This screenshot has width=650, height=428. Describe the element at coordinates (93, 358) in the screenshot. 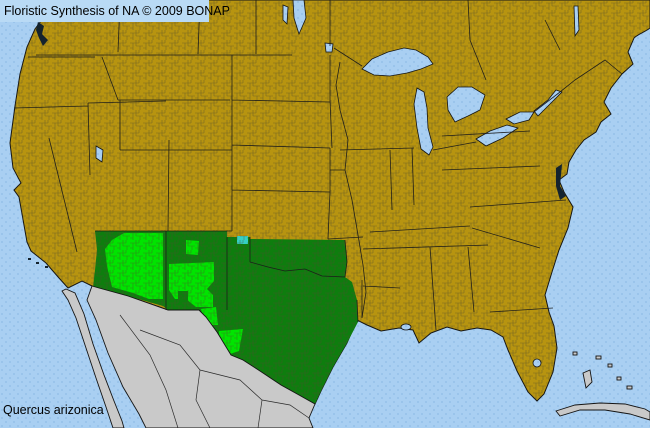

I see `region-baja-california` at that location.